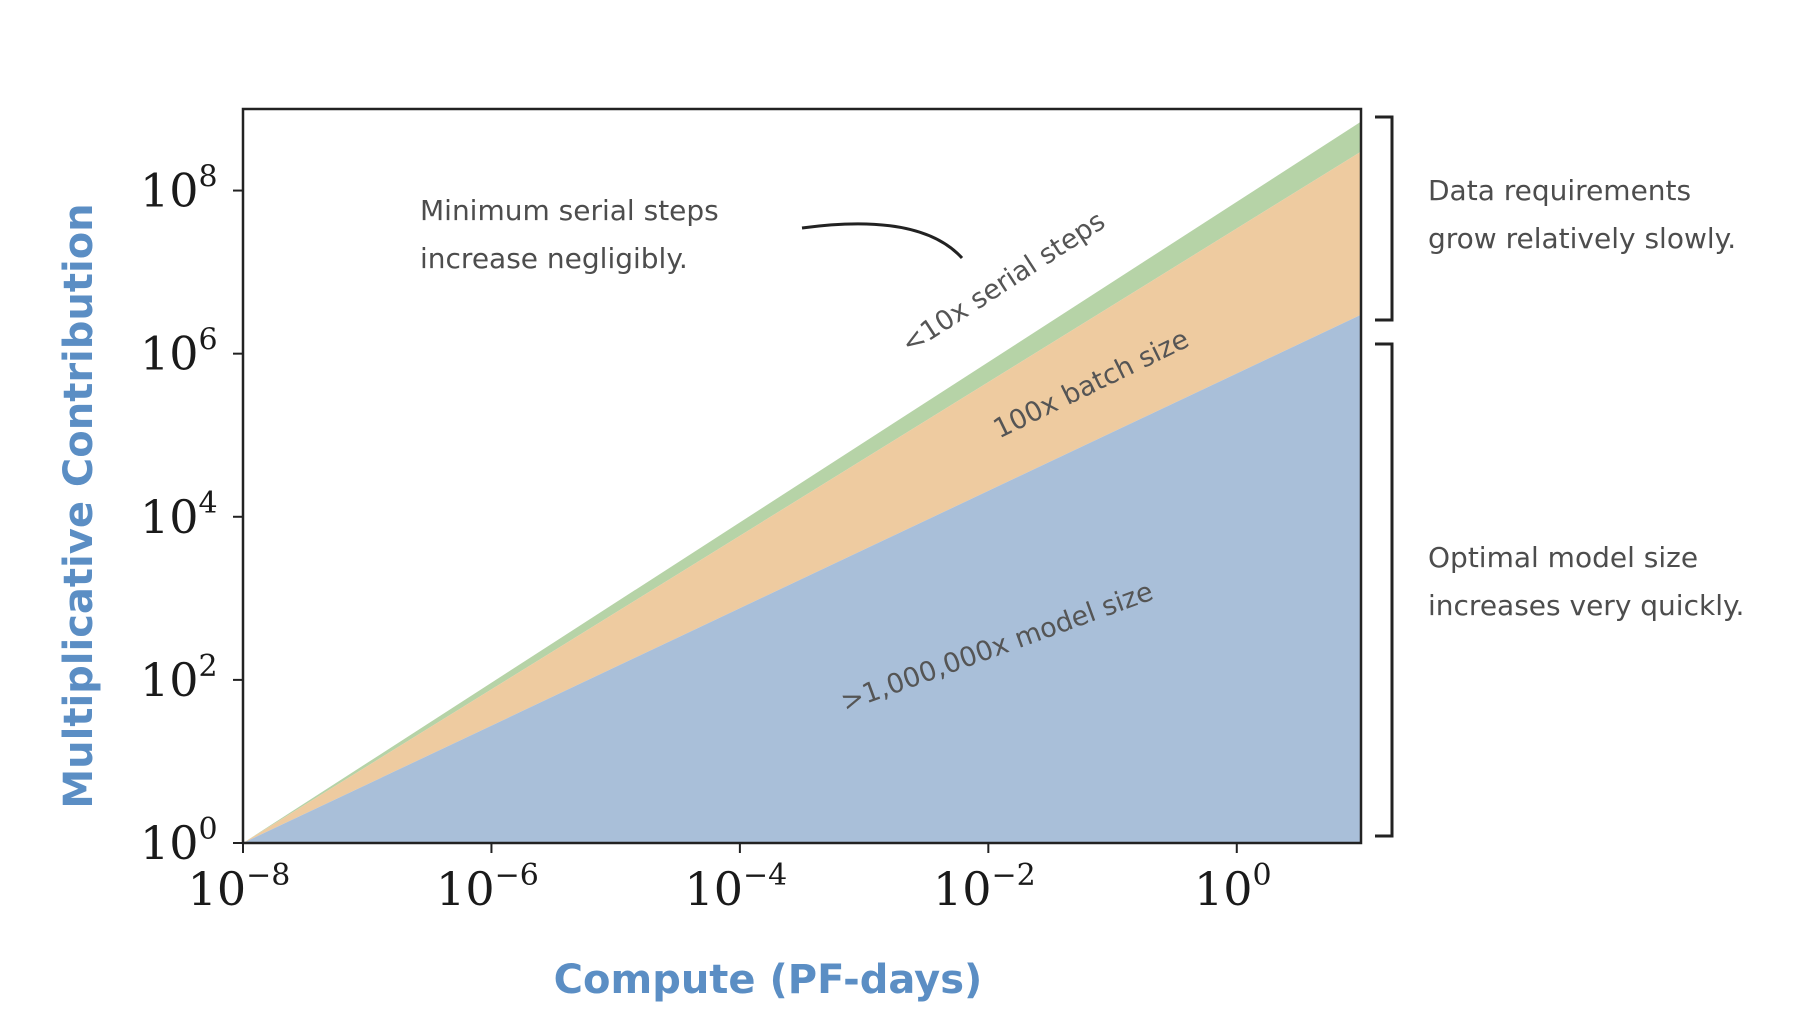 This screenshot has width=1800, height=1036. Describe the element at coordinates (1233, 887) in the screenshot. I see `x-tick-label: 10⁰` at that location.